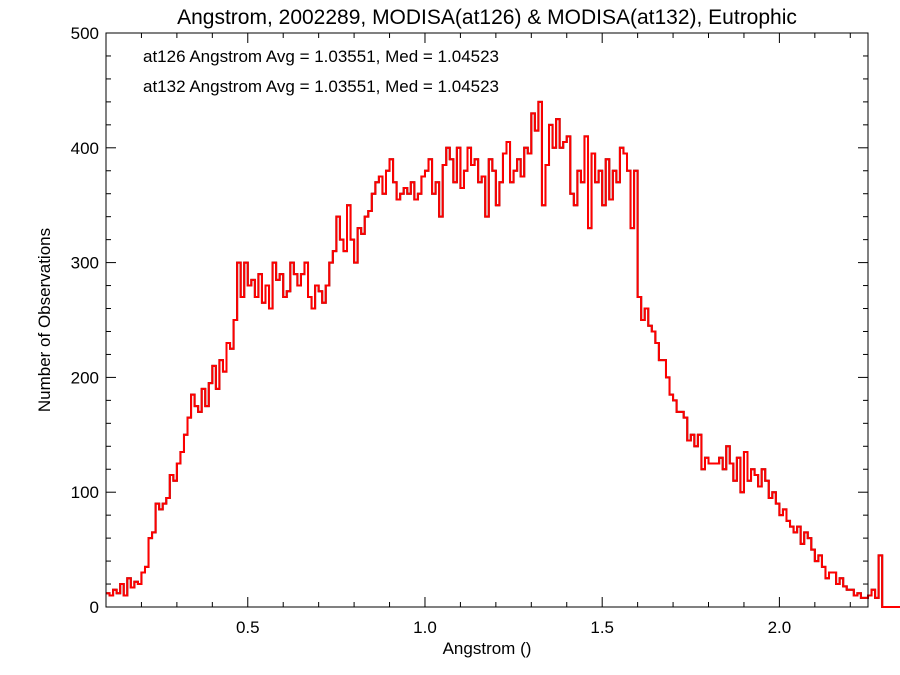  I want to click on x-tick-label: 2.0, so click(780, 627).